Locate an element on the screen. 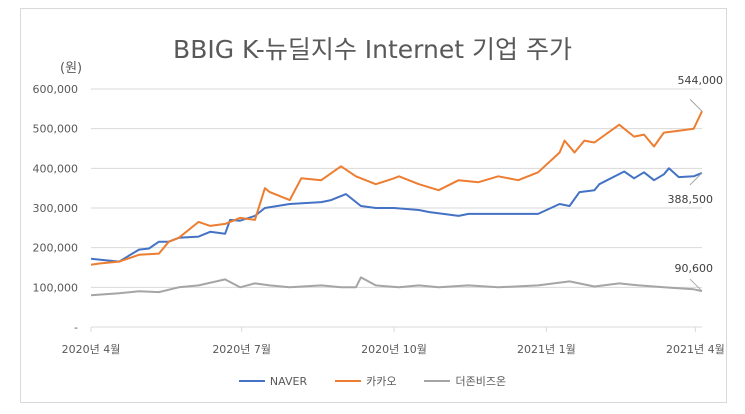 Image resolution: width=745 pixels, height=414 pixels. legend-label: 카카오 is located at coordinates (381, 381).